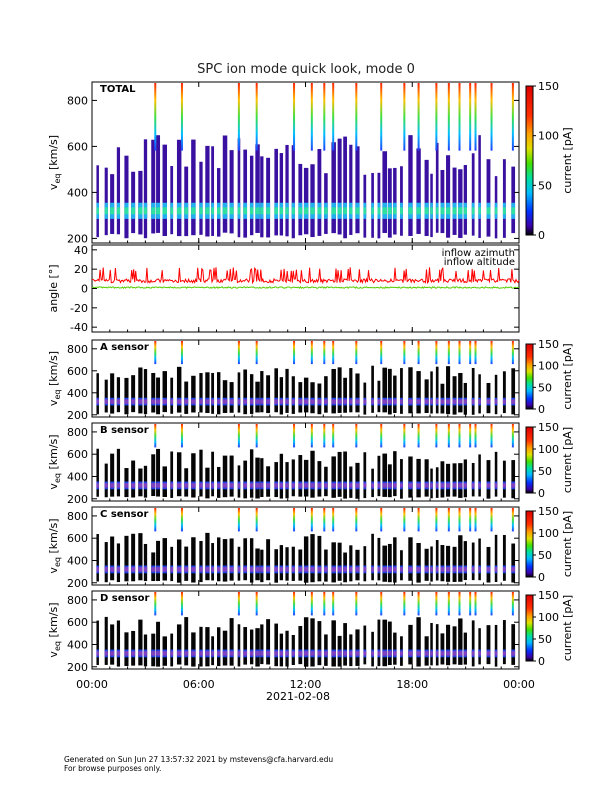 Image resolution: width=612 pixels, height=792 pixels. Describe the element at coordinates (199, 684) in the screenshot. I see `x-tick-label: 06:00` at that location.